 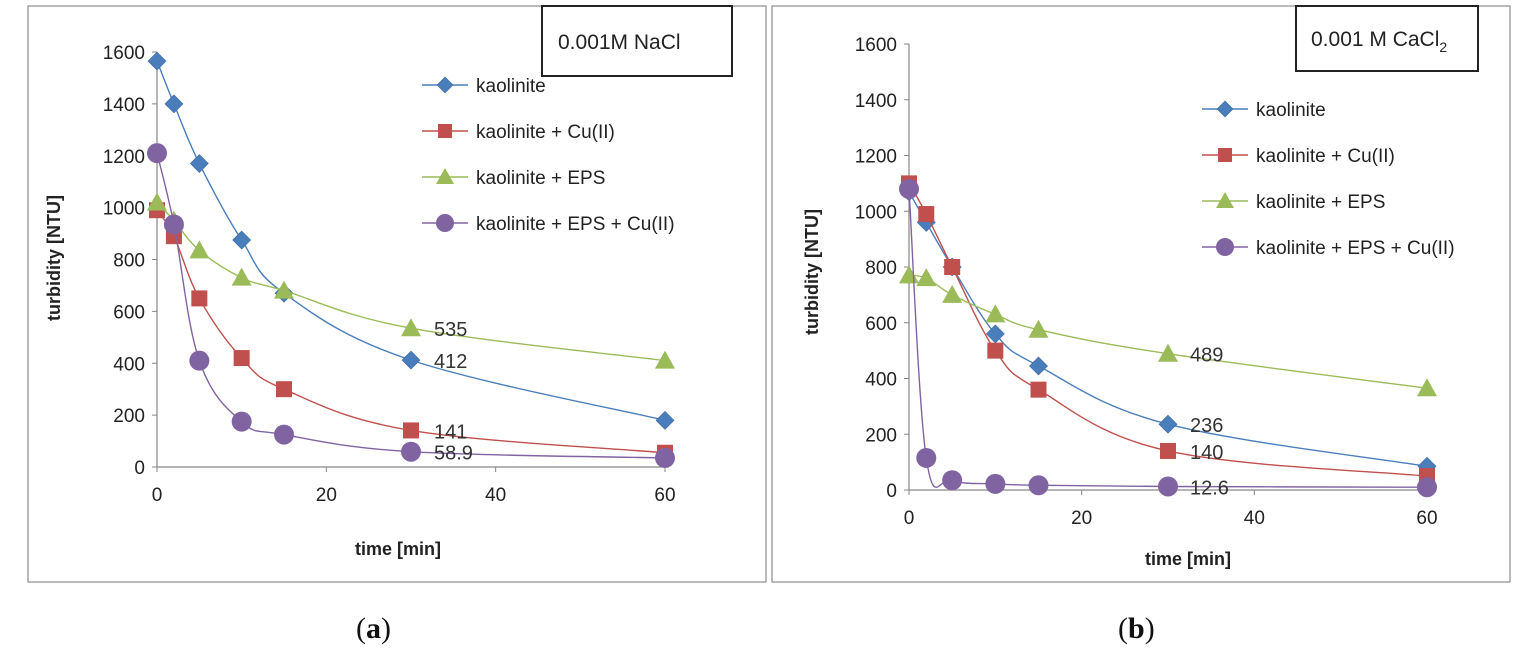 What do you see at coordinates (619, 42) in the screenshot?
I see `condition-label: 0.001M NaCl` at bounding box center [619, 42].